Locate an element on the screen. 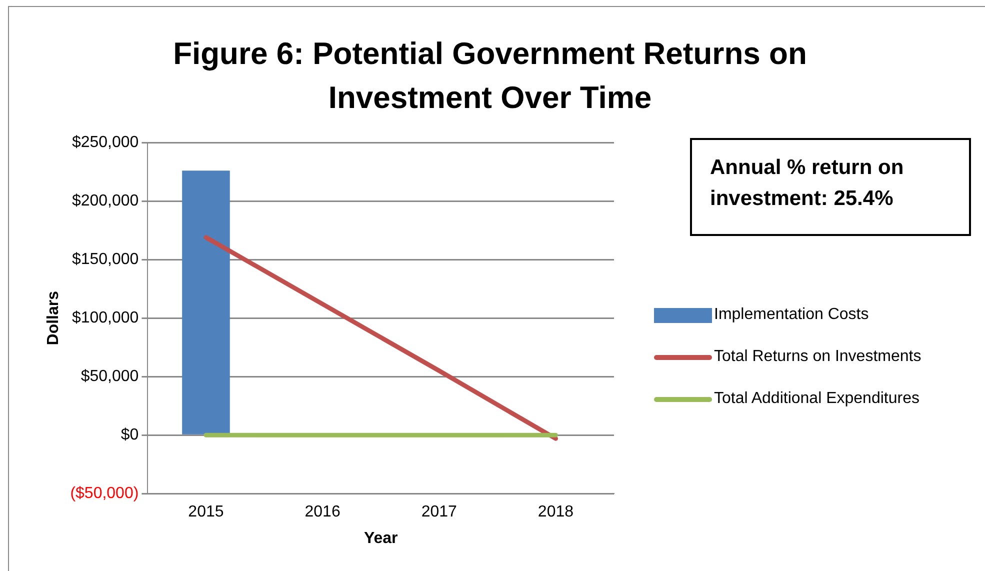 This screenshot has height=571, width=985. y-tick-label: $100,000 is located at coordinates (105, 318).